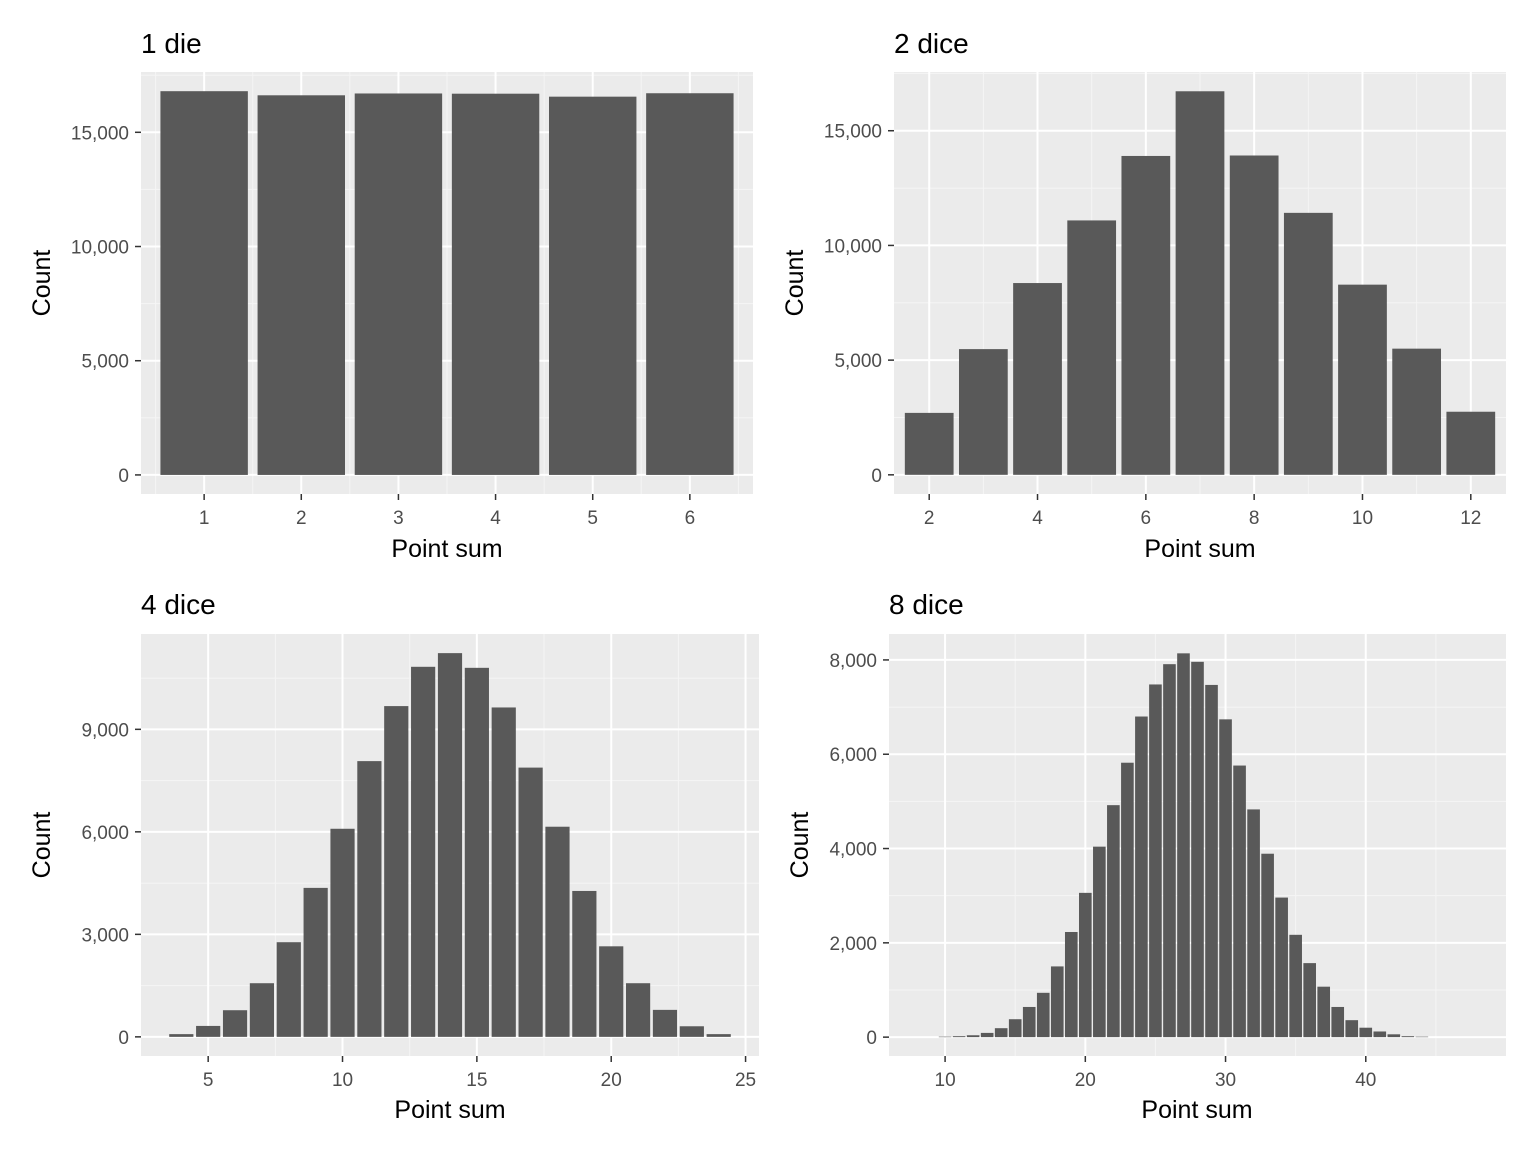 The width and height of the screenshot is (1536, 1152). What do you see at coordinates (1037, 518) in the screenshot?
I see `x-tick-label: 4` at bounding box center [1037, 518].